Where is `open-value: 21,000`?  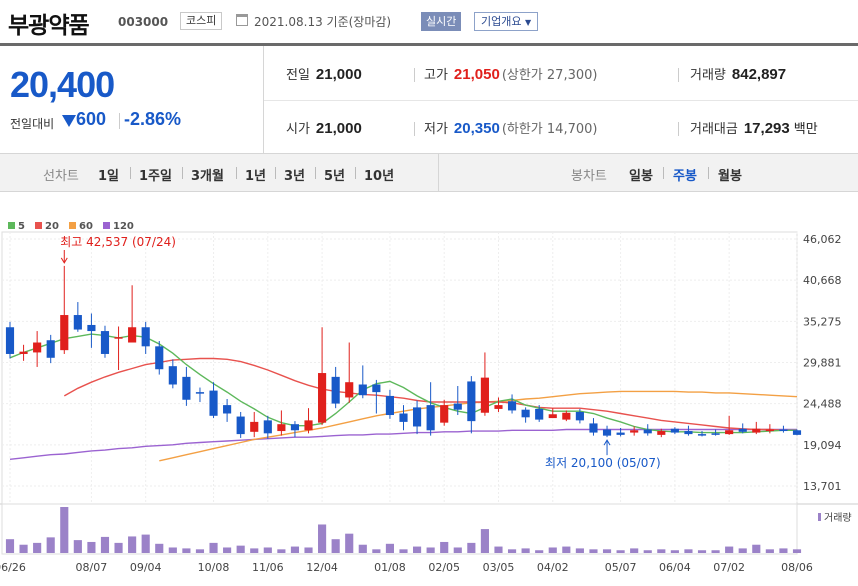
open-value: 21,000 is located at coordinates (338, 128).